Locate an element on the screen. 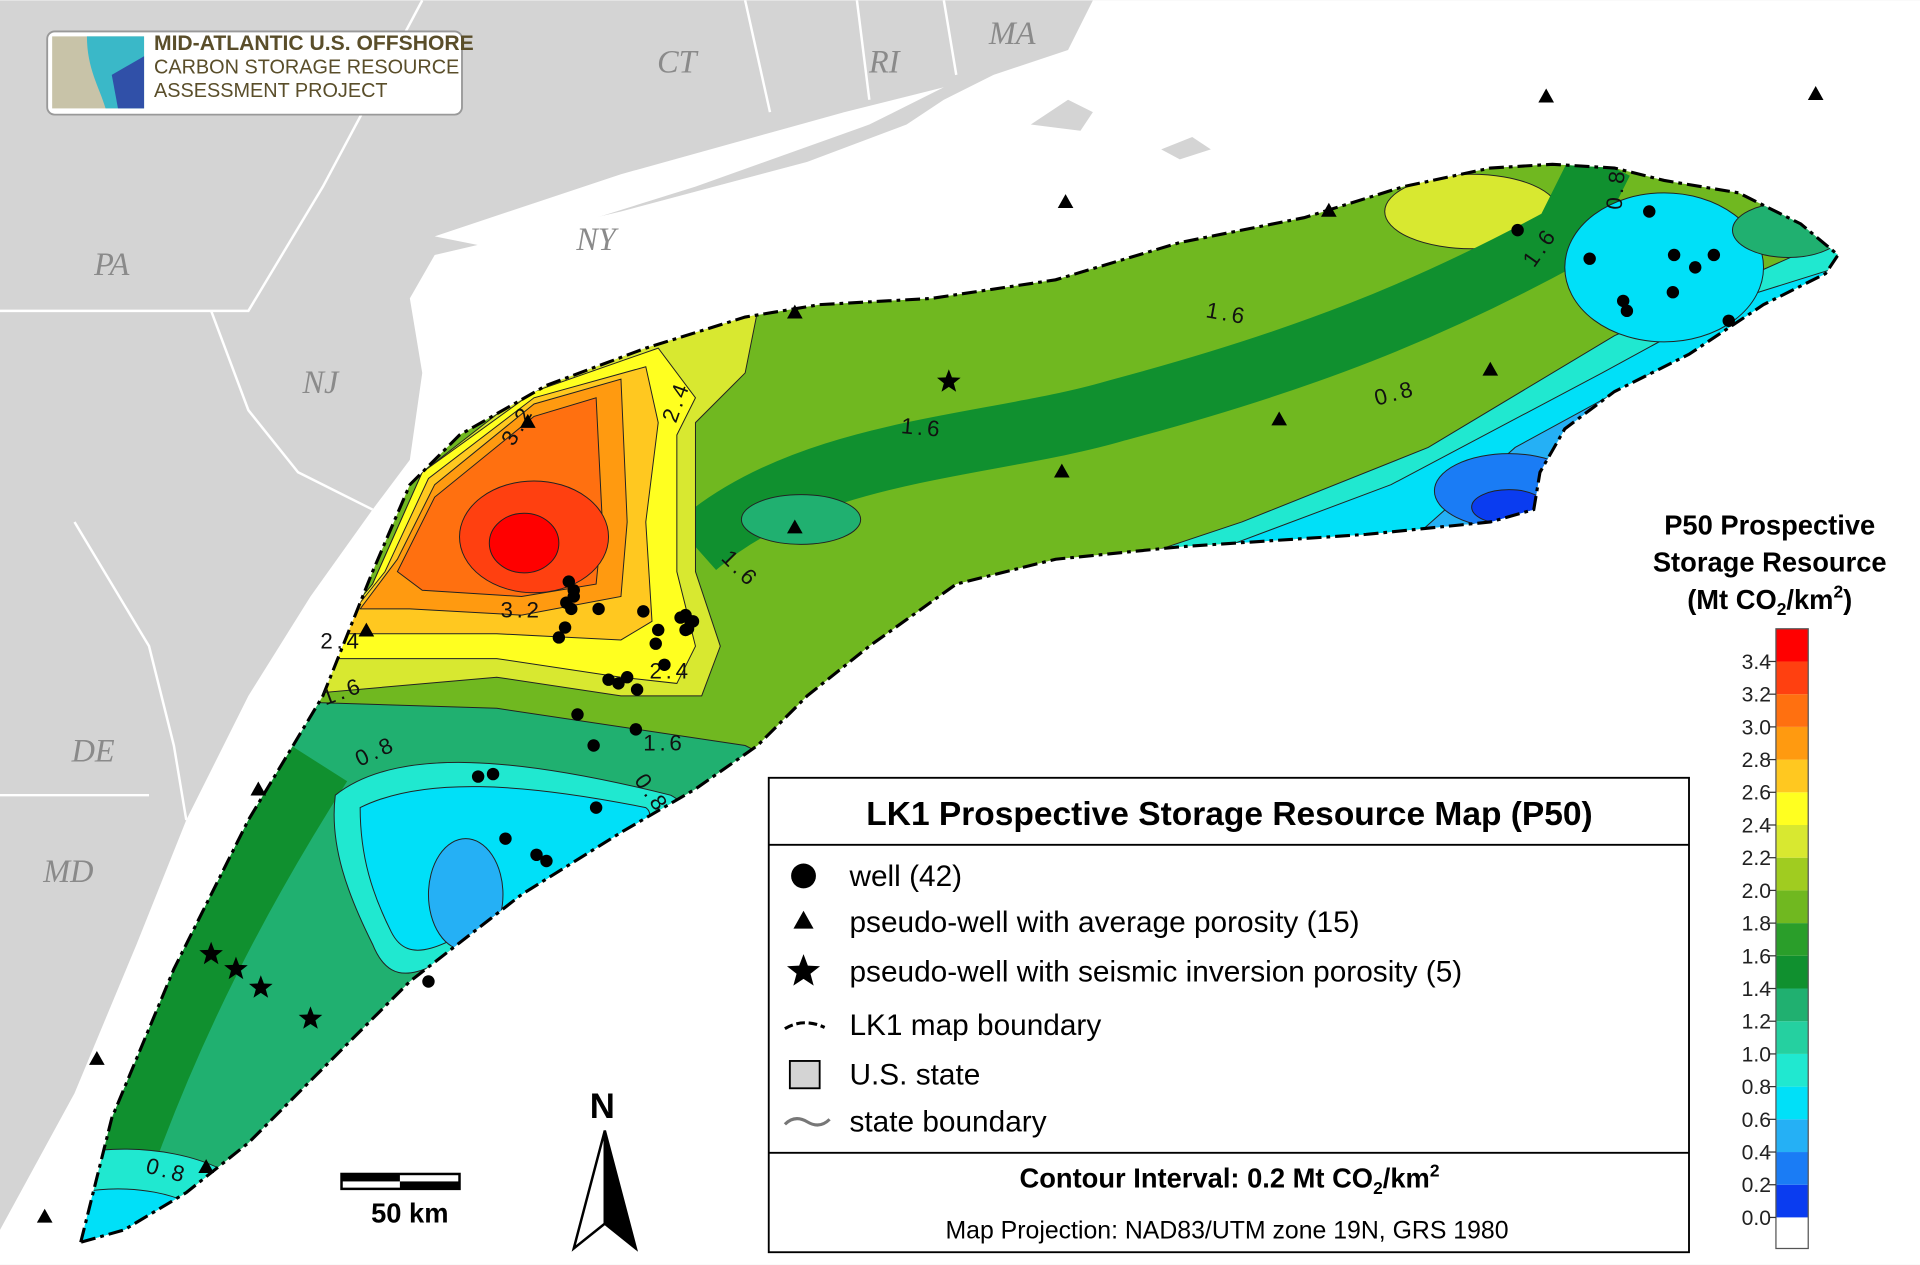 Image resolution: width=1920 pixels, height=1265 pixels. contour-label: 2.4 is located at coordinates (671, 670).